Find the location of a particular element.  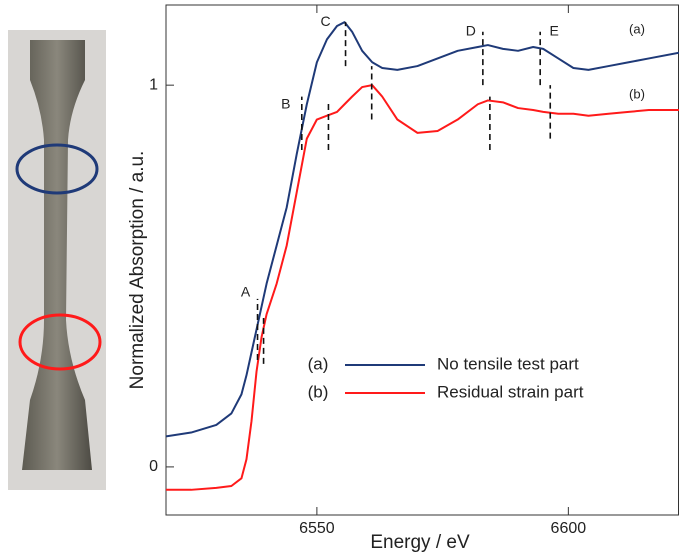

x-axis-label: Energy / eV is located at coordinates (420, 542).